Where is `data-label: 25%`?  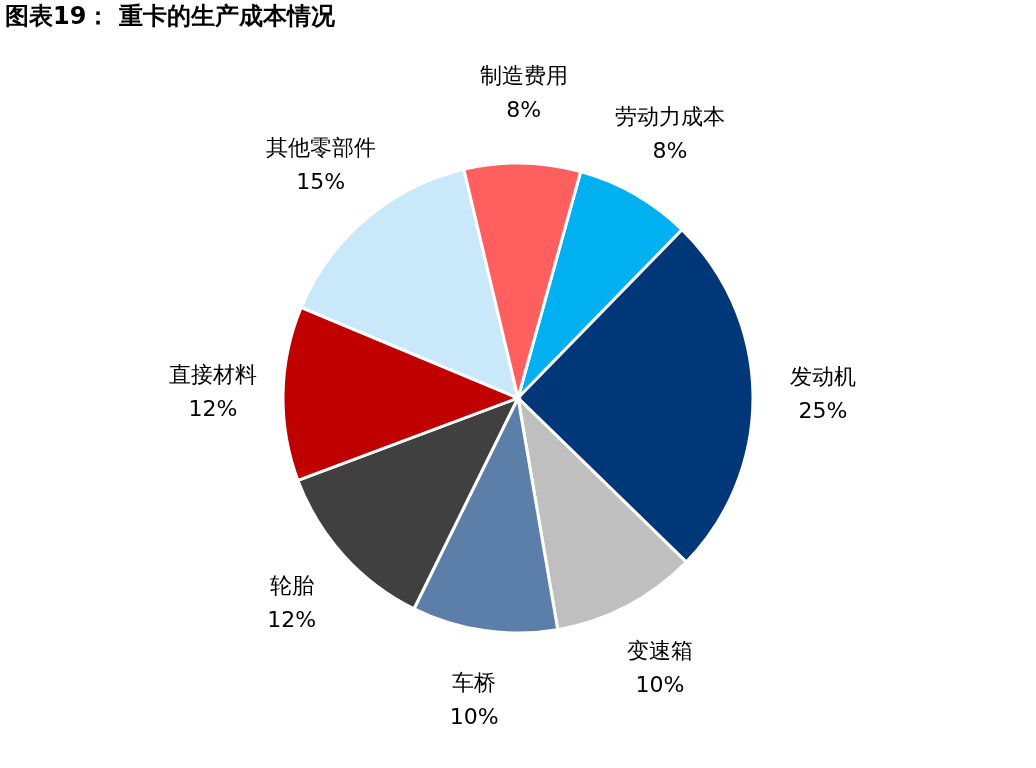 data-label: 25% is located at coordinates (823, 411).